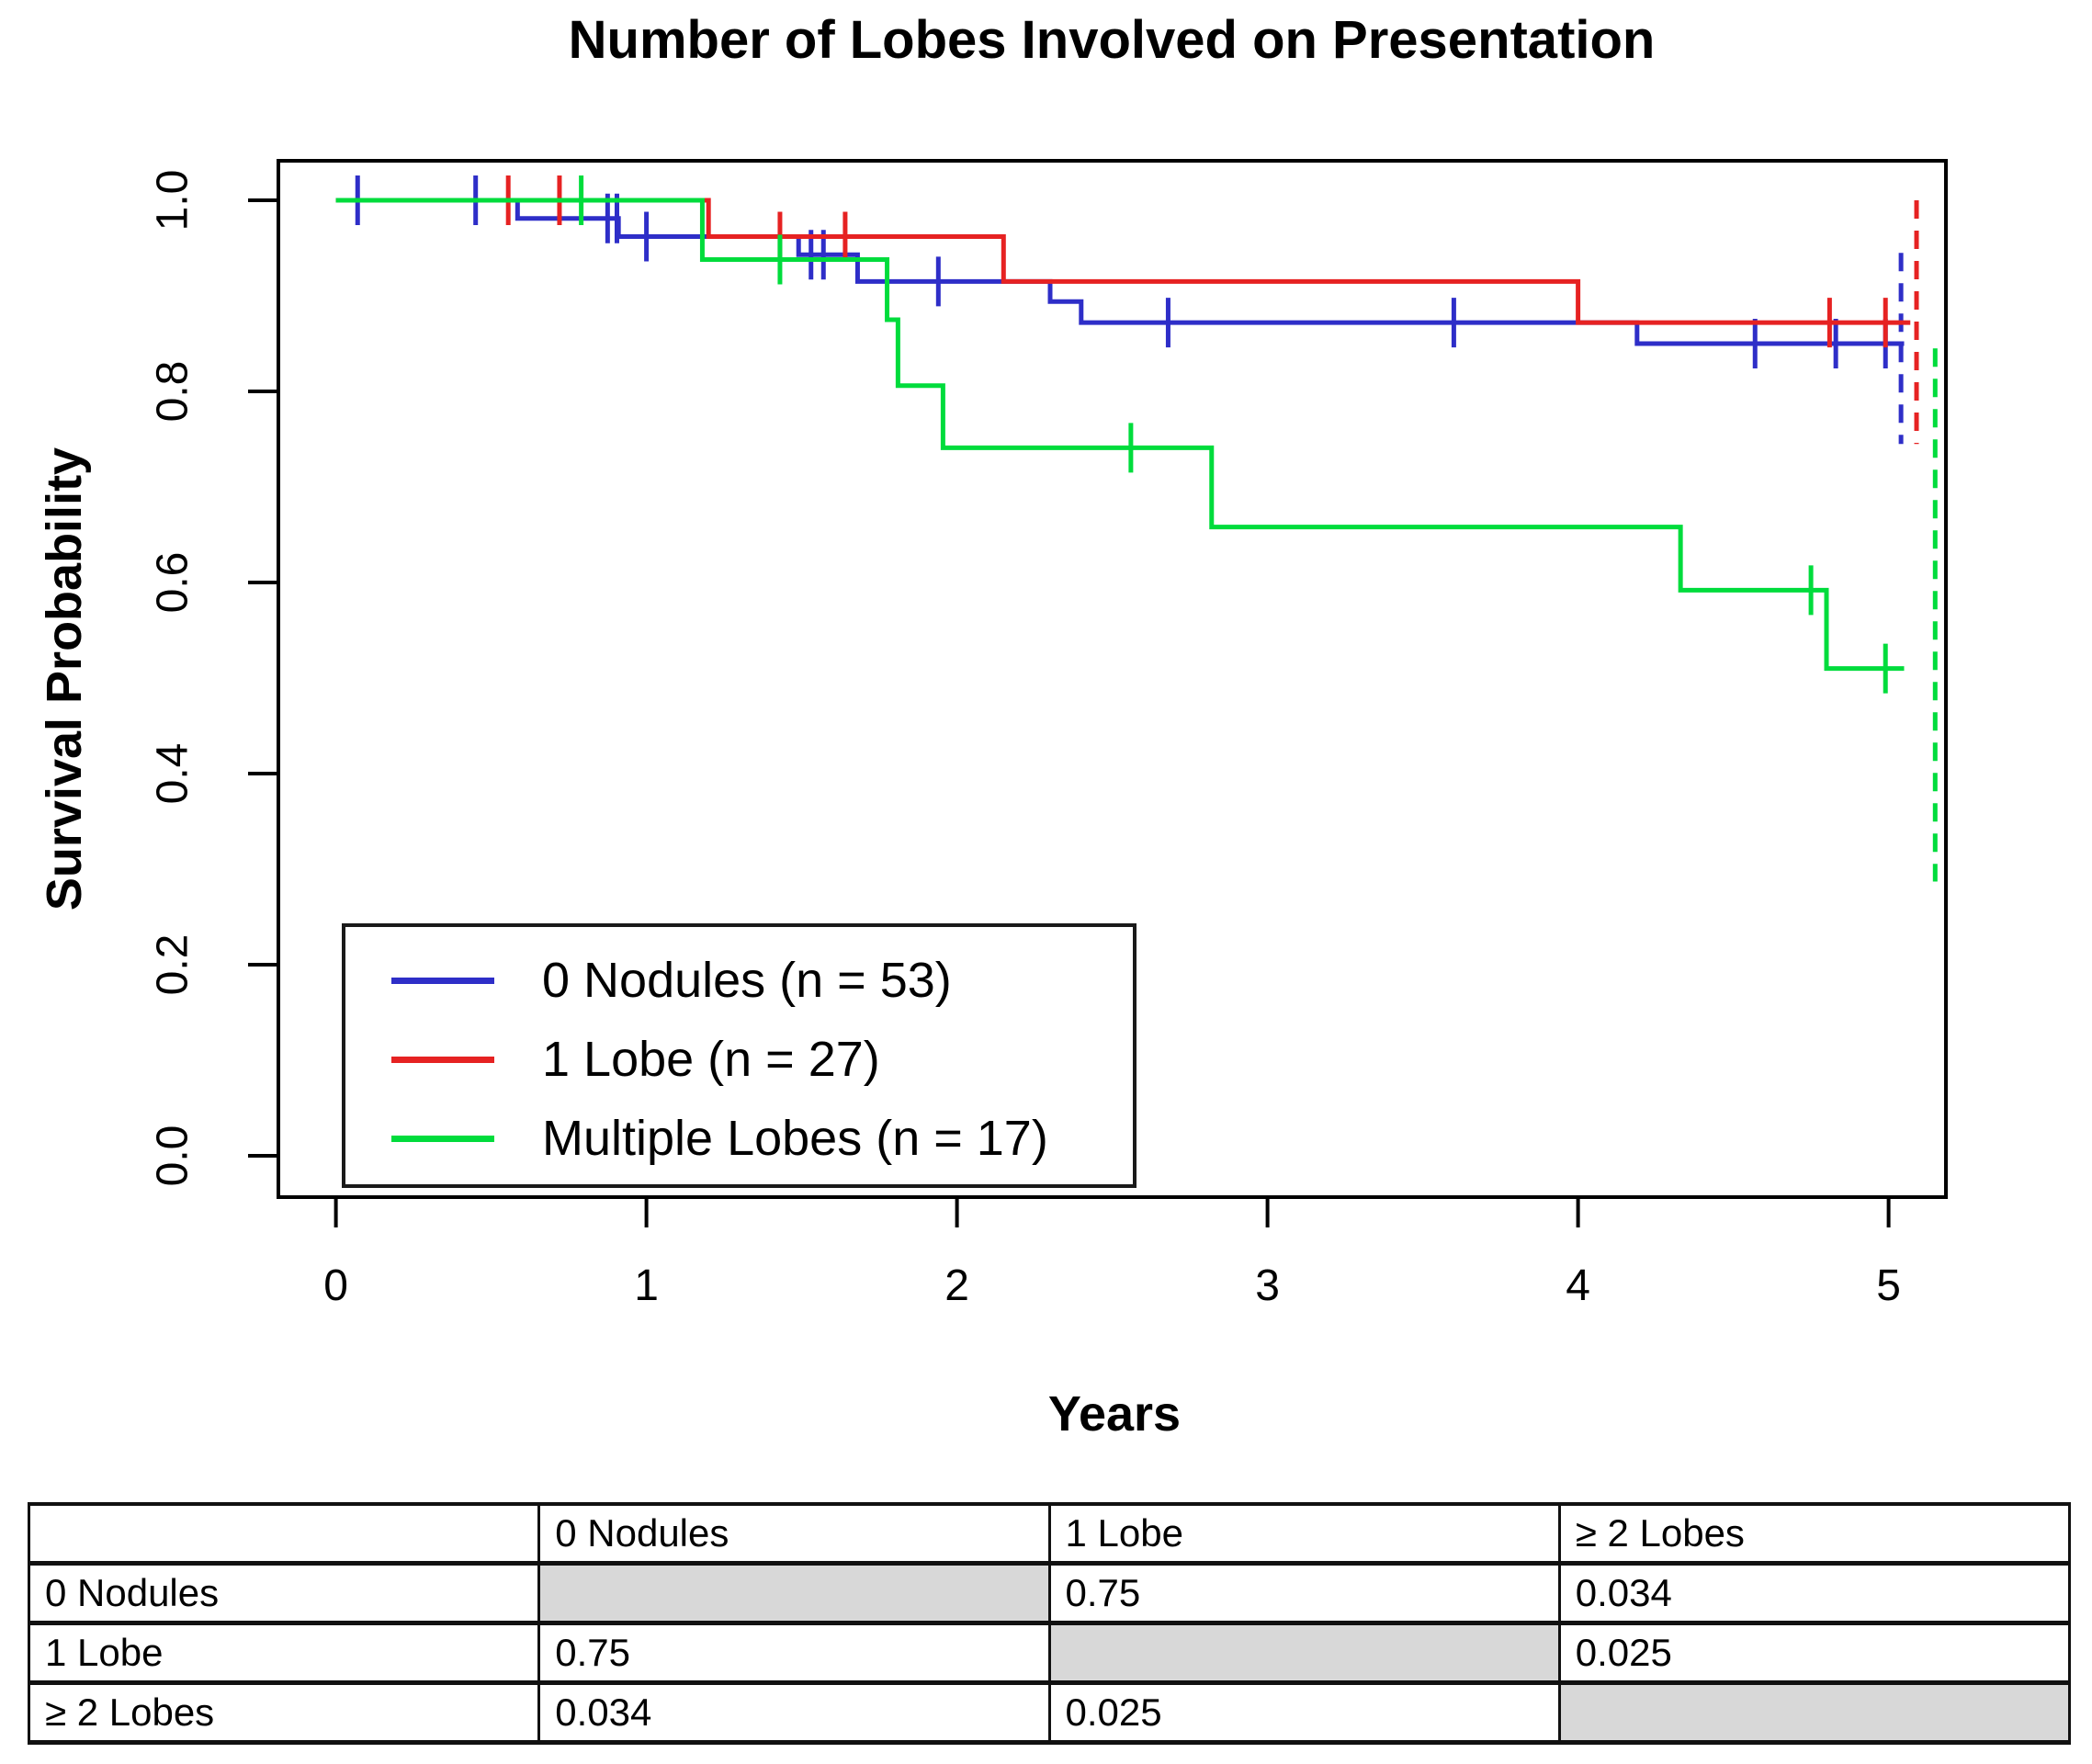 The width and height of the screenshot is (2092, 1764). I want to click on table-row: 0 Nodules 0.75 0.034, so click(1049, 1593).